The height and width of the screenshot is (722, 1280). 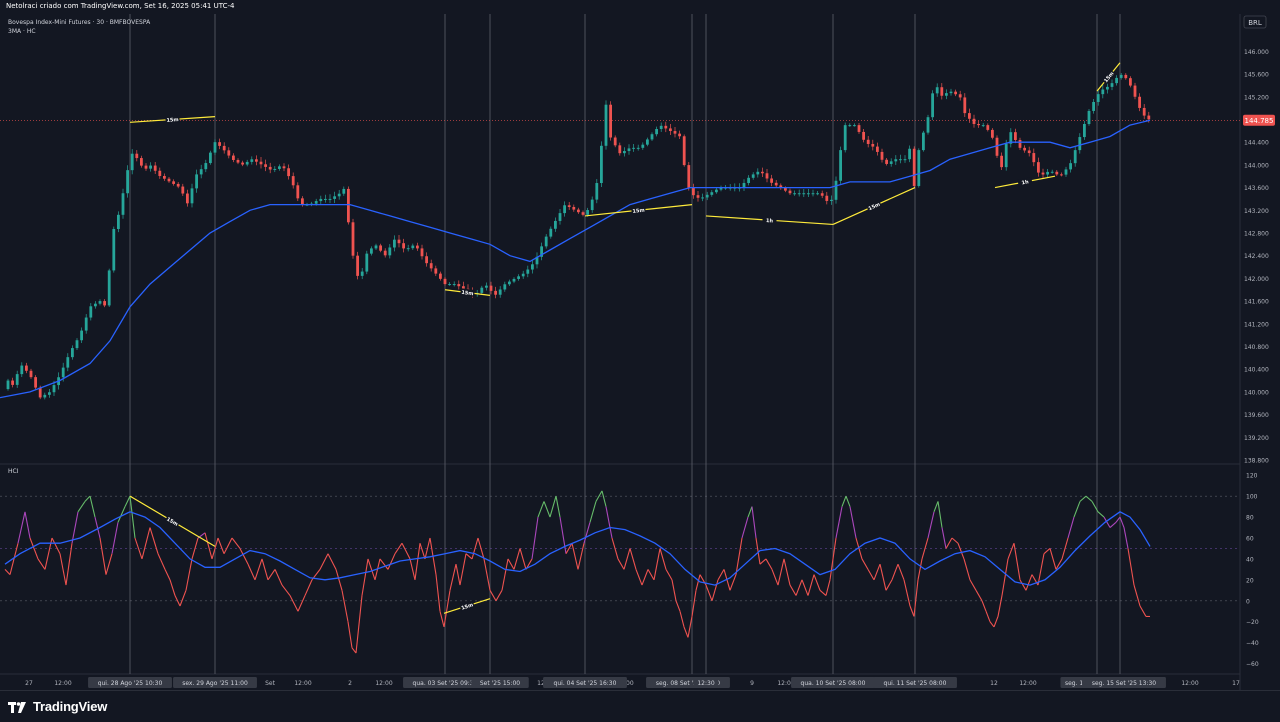 I want to click on price-tick-label: 144.400, so click(x=1256, y=143).